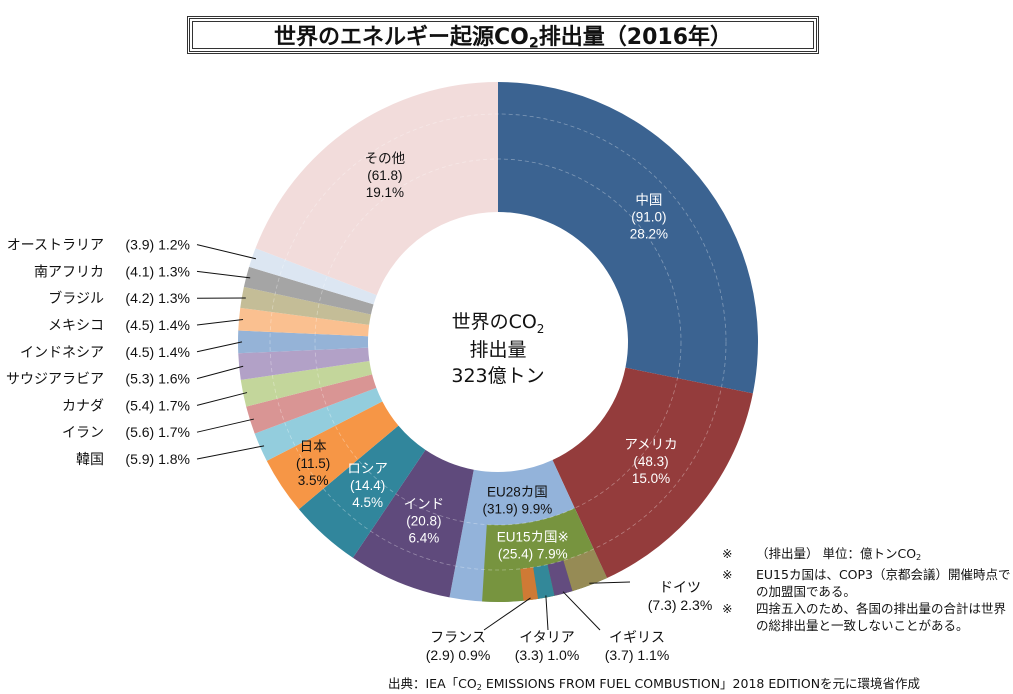  I want to click on outside-label-name: オーストラリア, so click(55, 245).